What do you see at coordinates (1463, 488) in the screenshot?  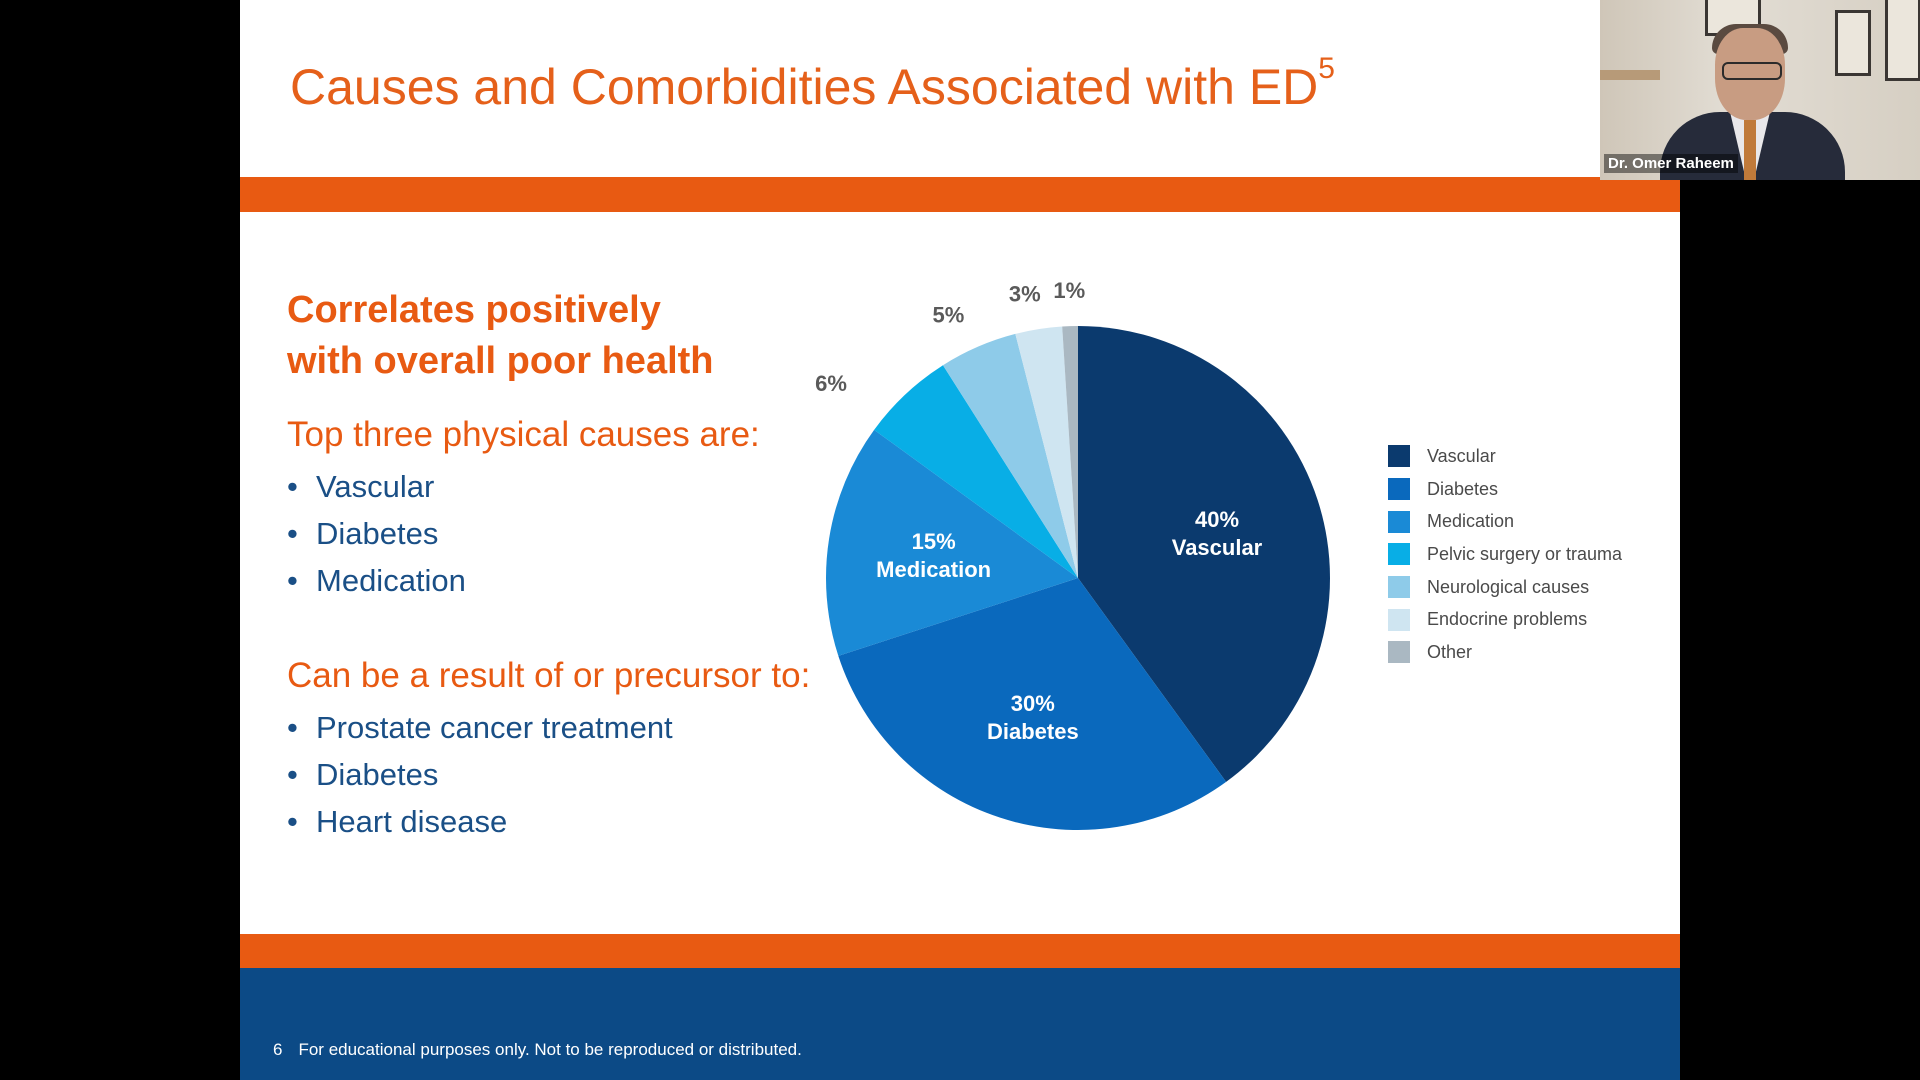 I see `legend-label: Diabetes` at bounding box center [1463, 488].